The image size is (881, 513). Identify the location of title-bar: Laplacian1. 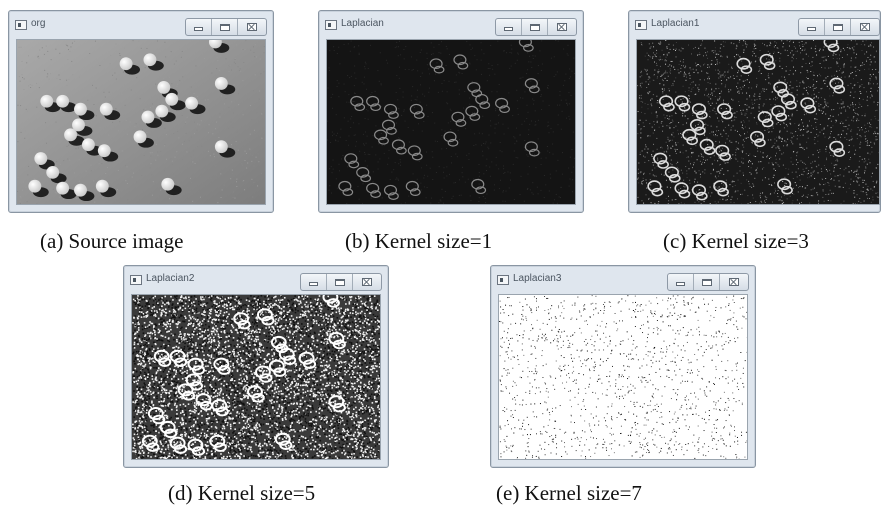
(754, 25).